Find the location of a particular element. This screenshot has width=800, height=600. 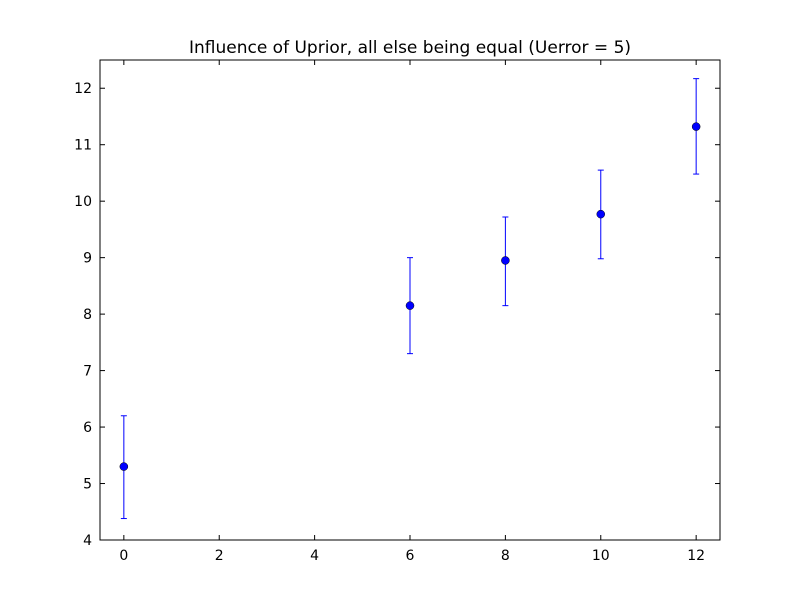

y-tick-label: 9 is located at coordinates (87, 259).